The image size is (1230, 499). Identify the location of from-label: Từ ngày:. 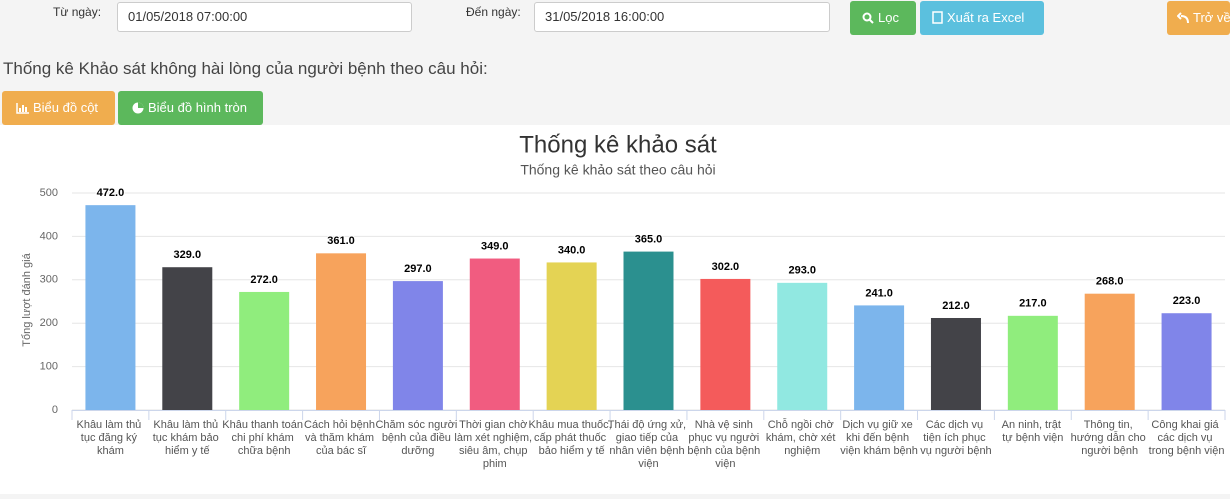
(77, 12).